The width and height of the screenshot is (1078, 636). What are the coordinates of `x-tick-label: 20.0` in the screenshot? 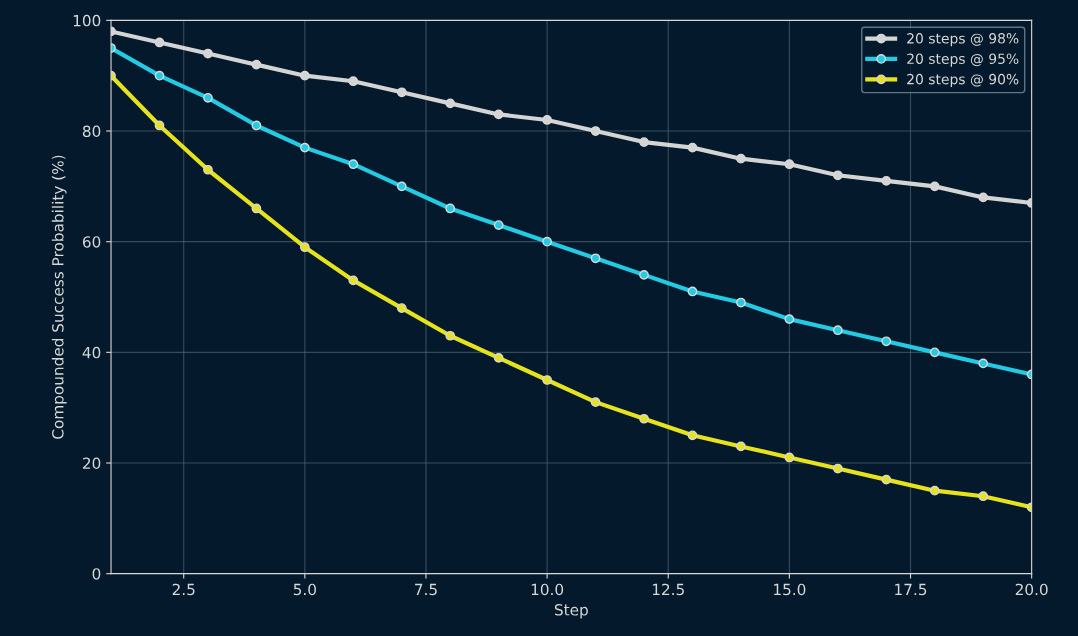 It's located at (1031, 589).